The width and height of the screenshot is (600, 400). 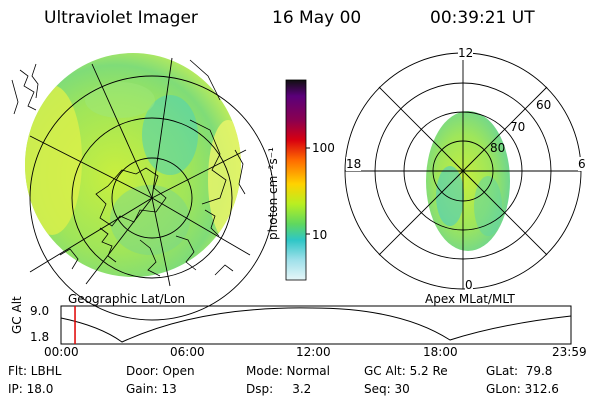 I want to click on mlt-label-12: 12, so click(x=466, y=53).